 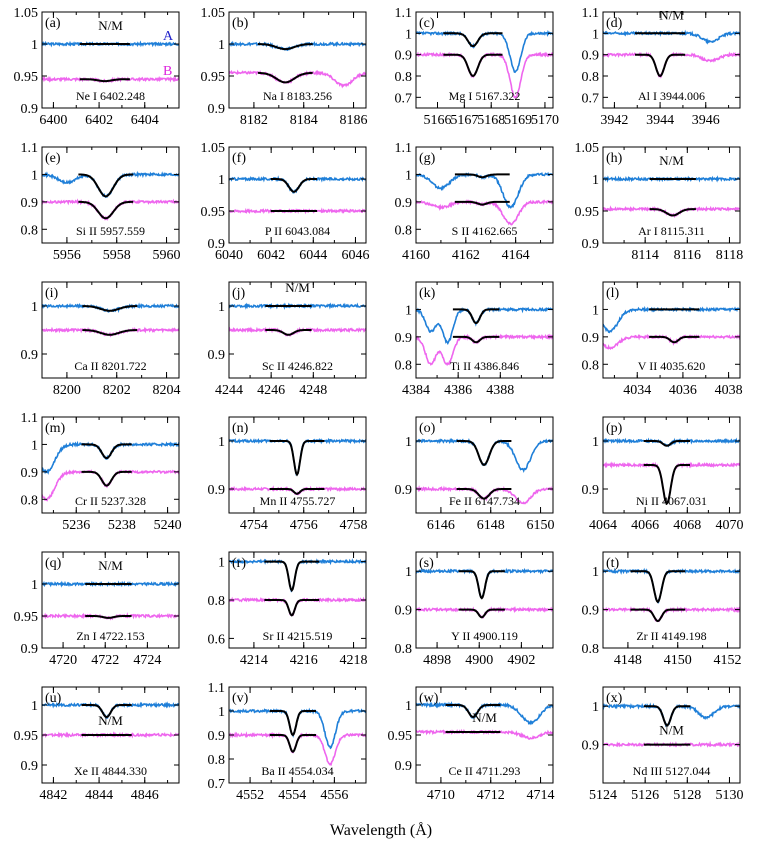 I want to click on x-tick-label: 6044, so click(x=313, y=255).